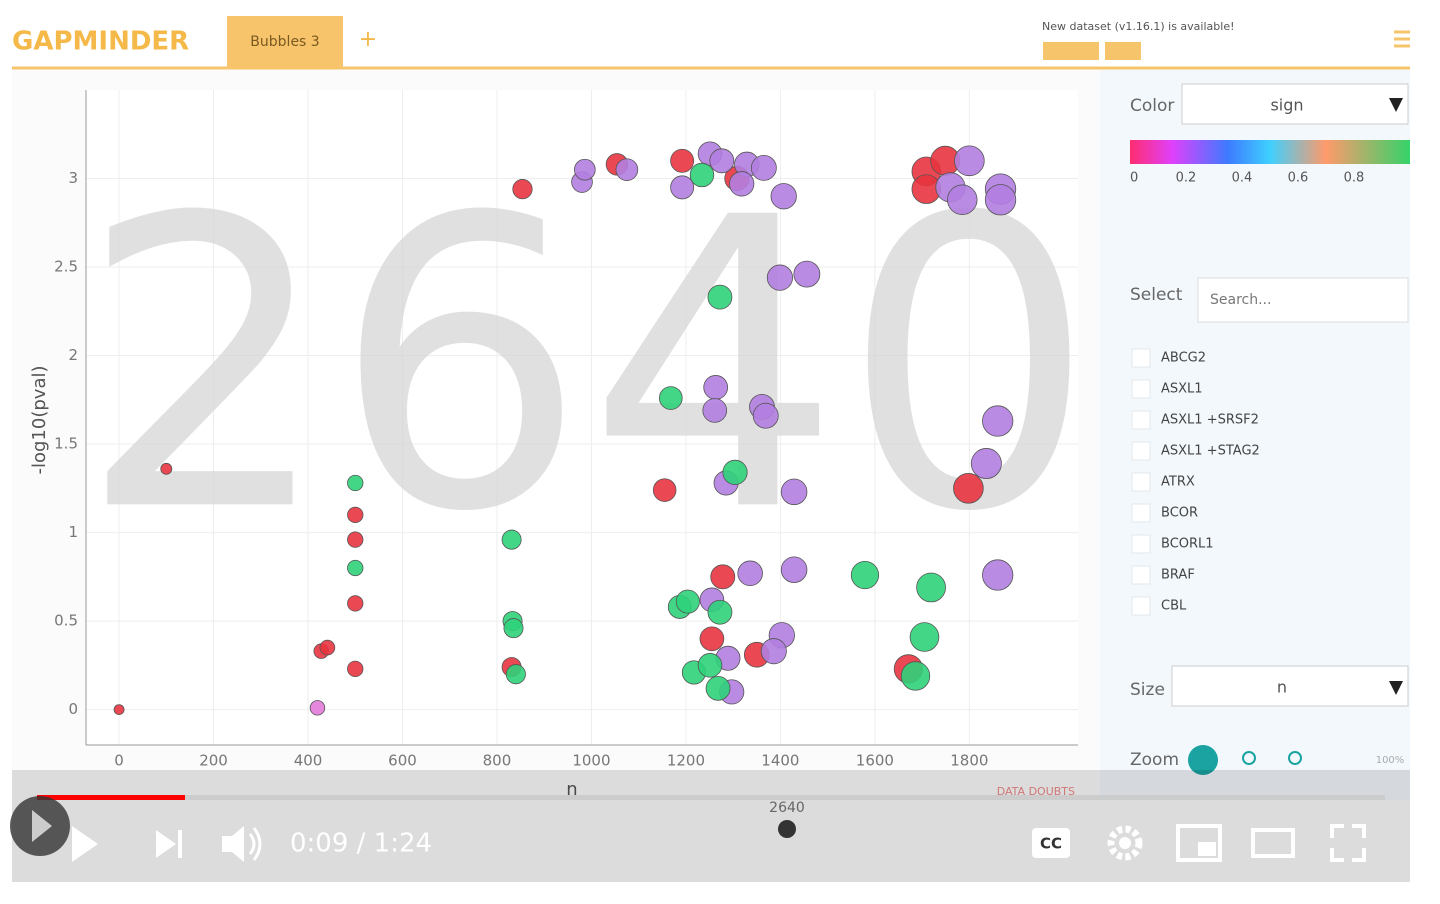 The width and height of the screenshot is (1440, 904). What do you see at coordinates (1138, 26) in the screenshot?
I see `notice: New dataset (v1.16.1) is available!` at bounding box center [1138, 26].